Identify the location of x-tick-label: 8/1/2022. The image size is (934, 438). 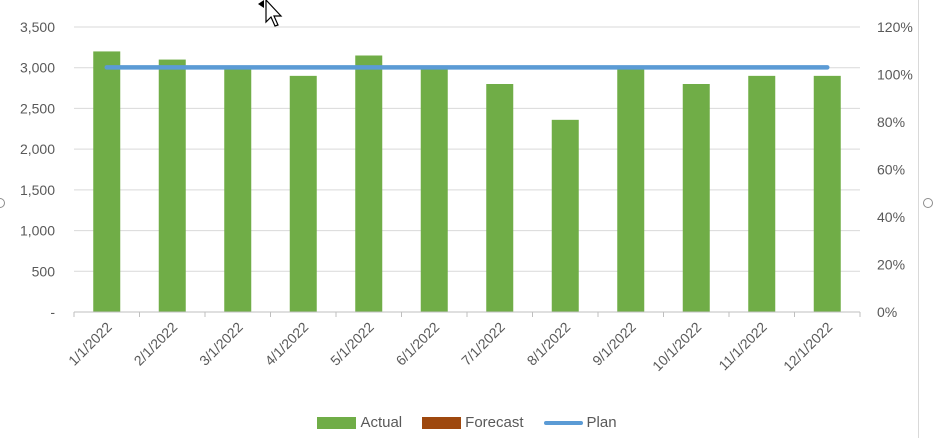
(549, 344).